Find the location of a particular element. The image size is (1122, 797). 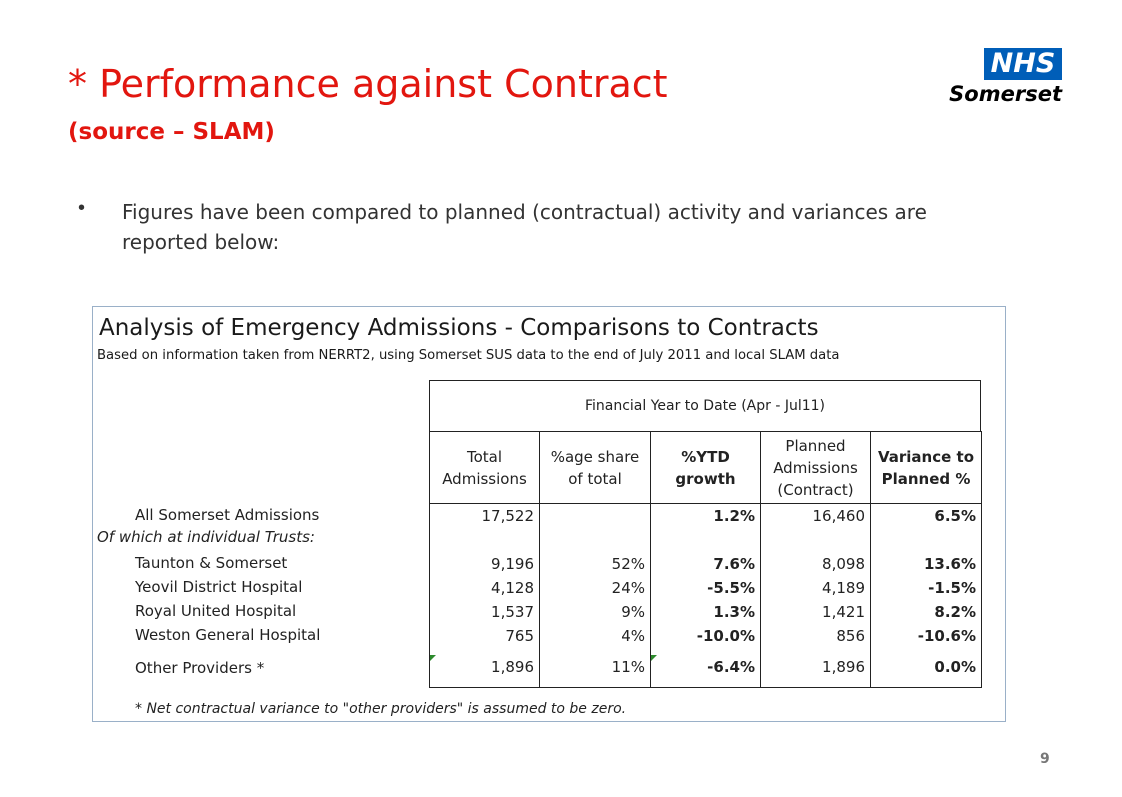

table-row: 4,128 24% -5.5% 4,189 -1.5% is located at coordinates (705, 587).